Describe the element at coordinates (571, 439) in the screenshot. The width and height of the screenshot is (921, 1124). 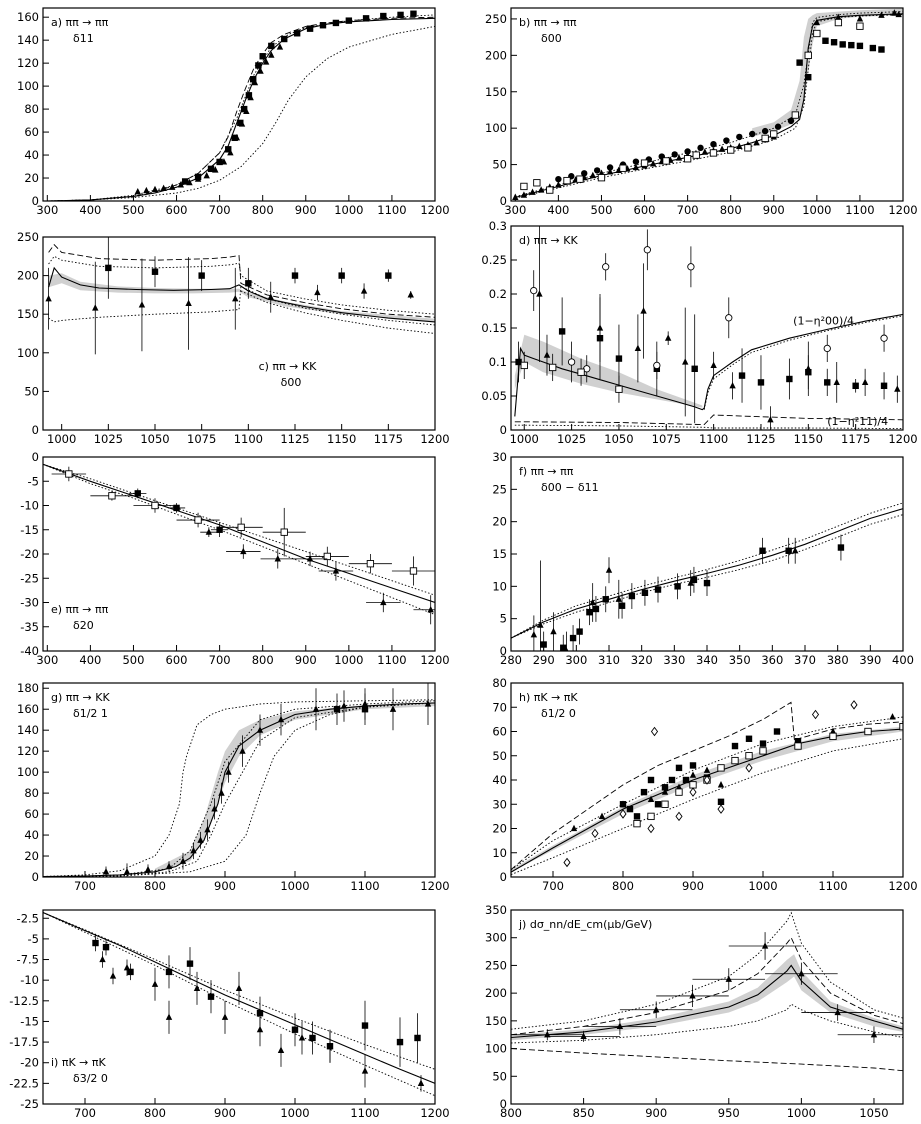
I see `x-tick-label-d: 1025` at that location.